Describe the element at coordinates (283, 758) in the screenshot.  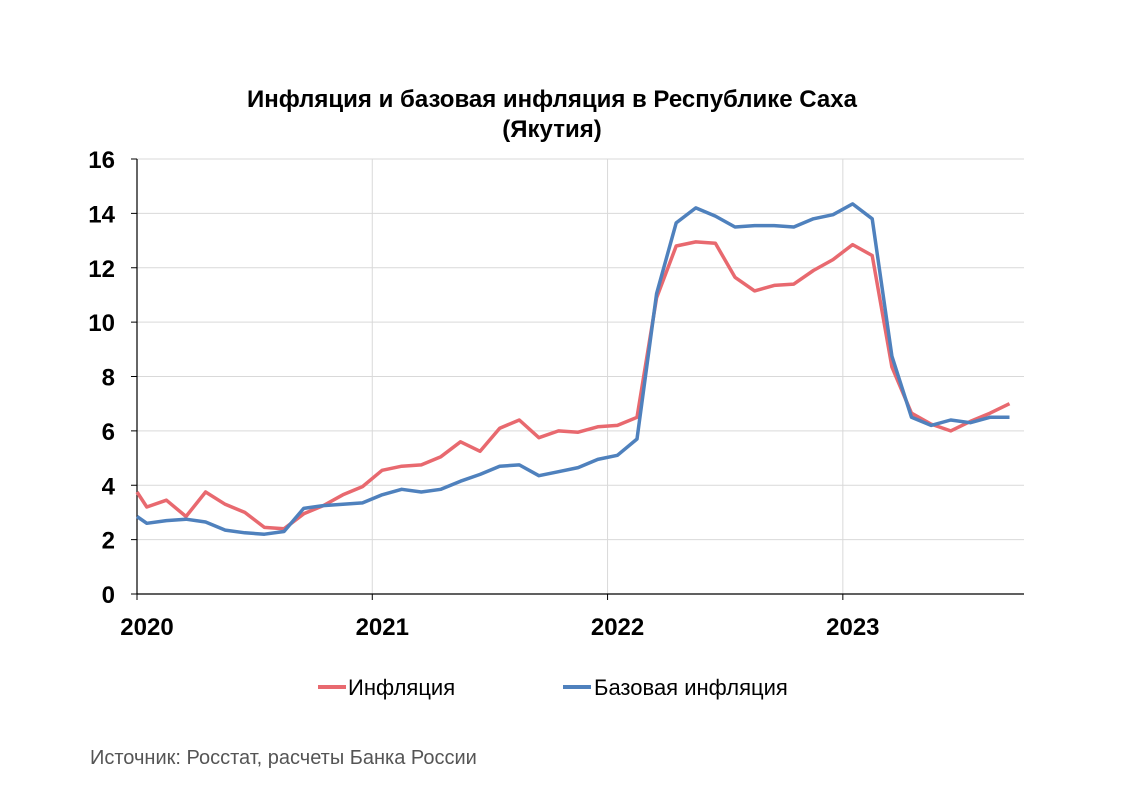
I see `source-note: Источник: Росстат, расчеты Банка России` at that location.